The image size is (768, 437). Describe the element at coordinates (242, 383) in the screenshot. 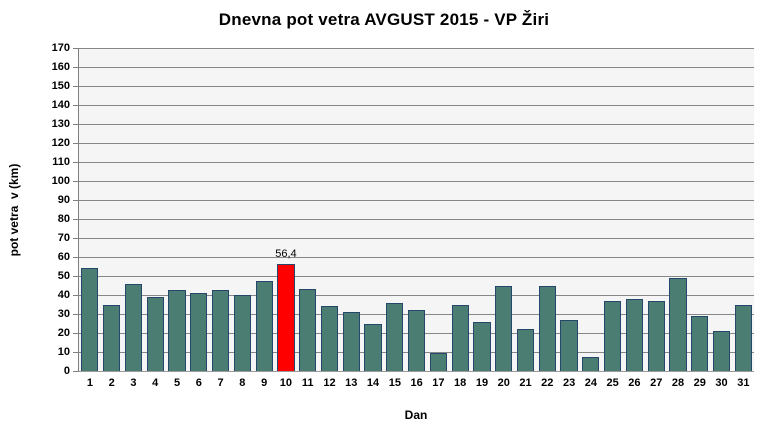

I see `x-axis-tick-label: 8` at that location.